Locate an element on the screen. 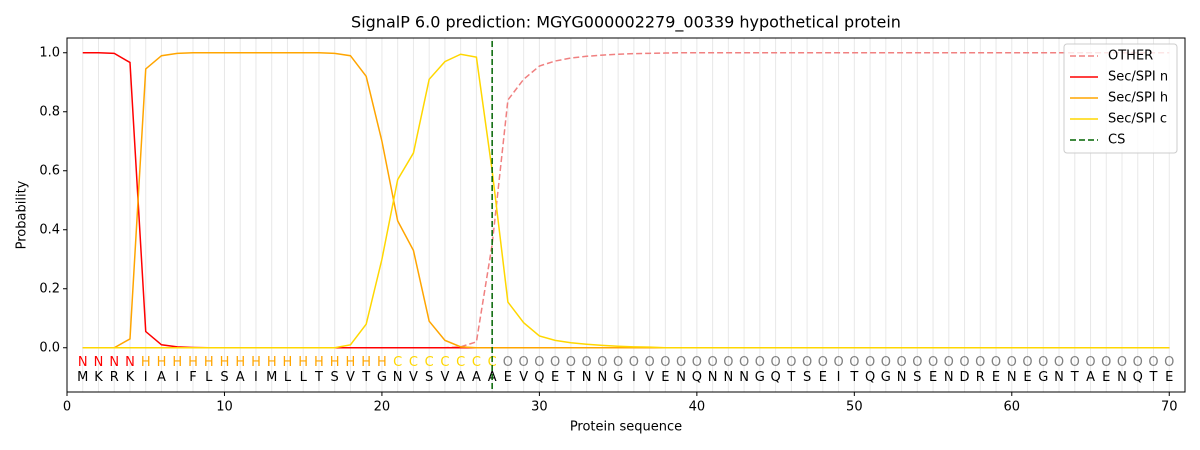  legend-label: Sec/SPI c is located at coordinates (1137, 119).